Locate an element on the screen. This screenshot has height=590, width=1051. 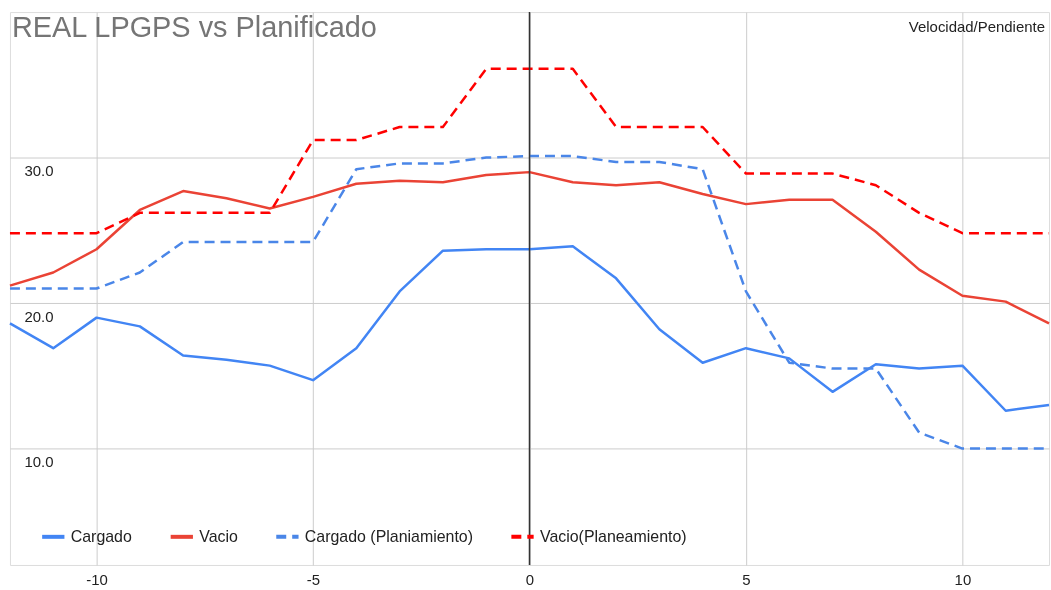
y-tick-label: 10.0 is located at coordinates (39, 461).